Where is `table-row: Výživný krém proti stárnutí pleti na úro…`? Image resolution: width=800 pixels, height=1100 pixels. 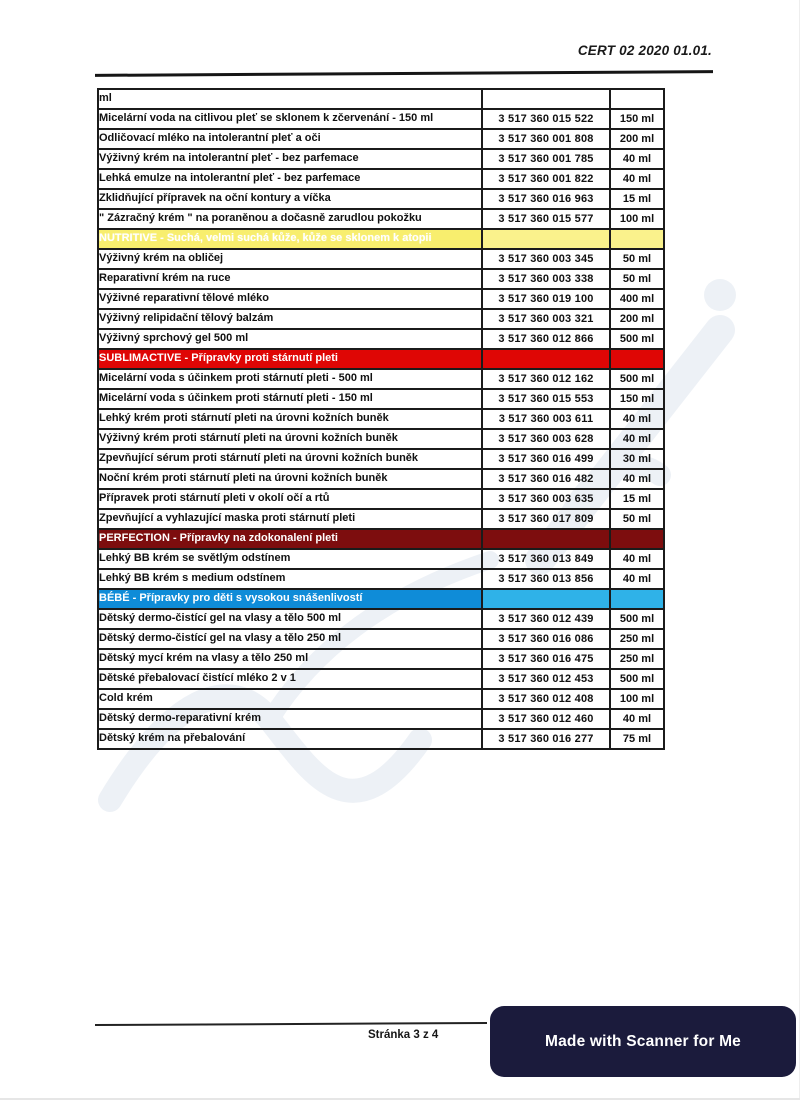
table-row: Výživný krém proti stárnutí pleti na úro… is located at coordinates (381, 439).